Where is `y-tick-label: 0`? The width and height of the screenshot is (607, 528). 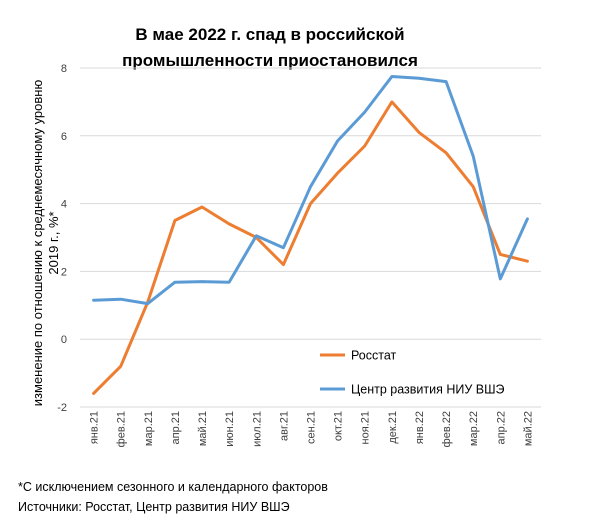
y-tick-label: 0 is located at coordinates (64, 340).